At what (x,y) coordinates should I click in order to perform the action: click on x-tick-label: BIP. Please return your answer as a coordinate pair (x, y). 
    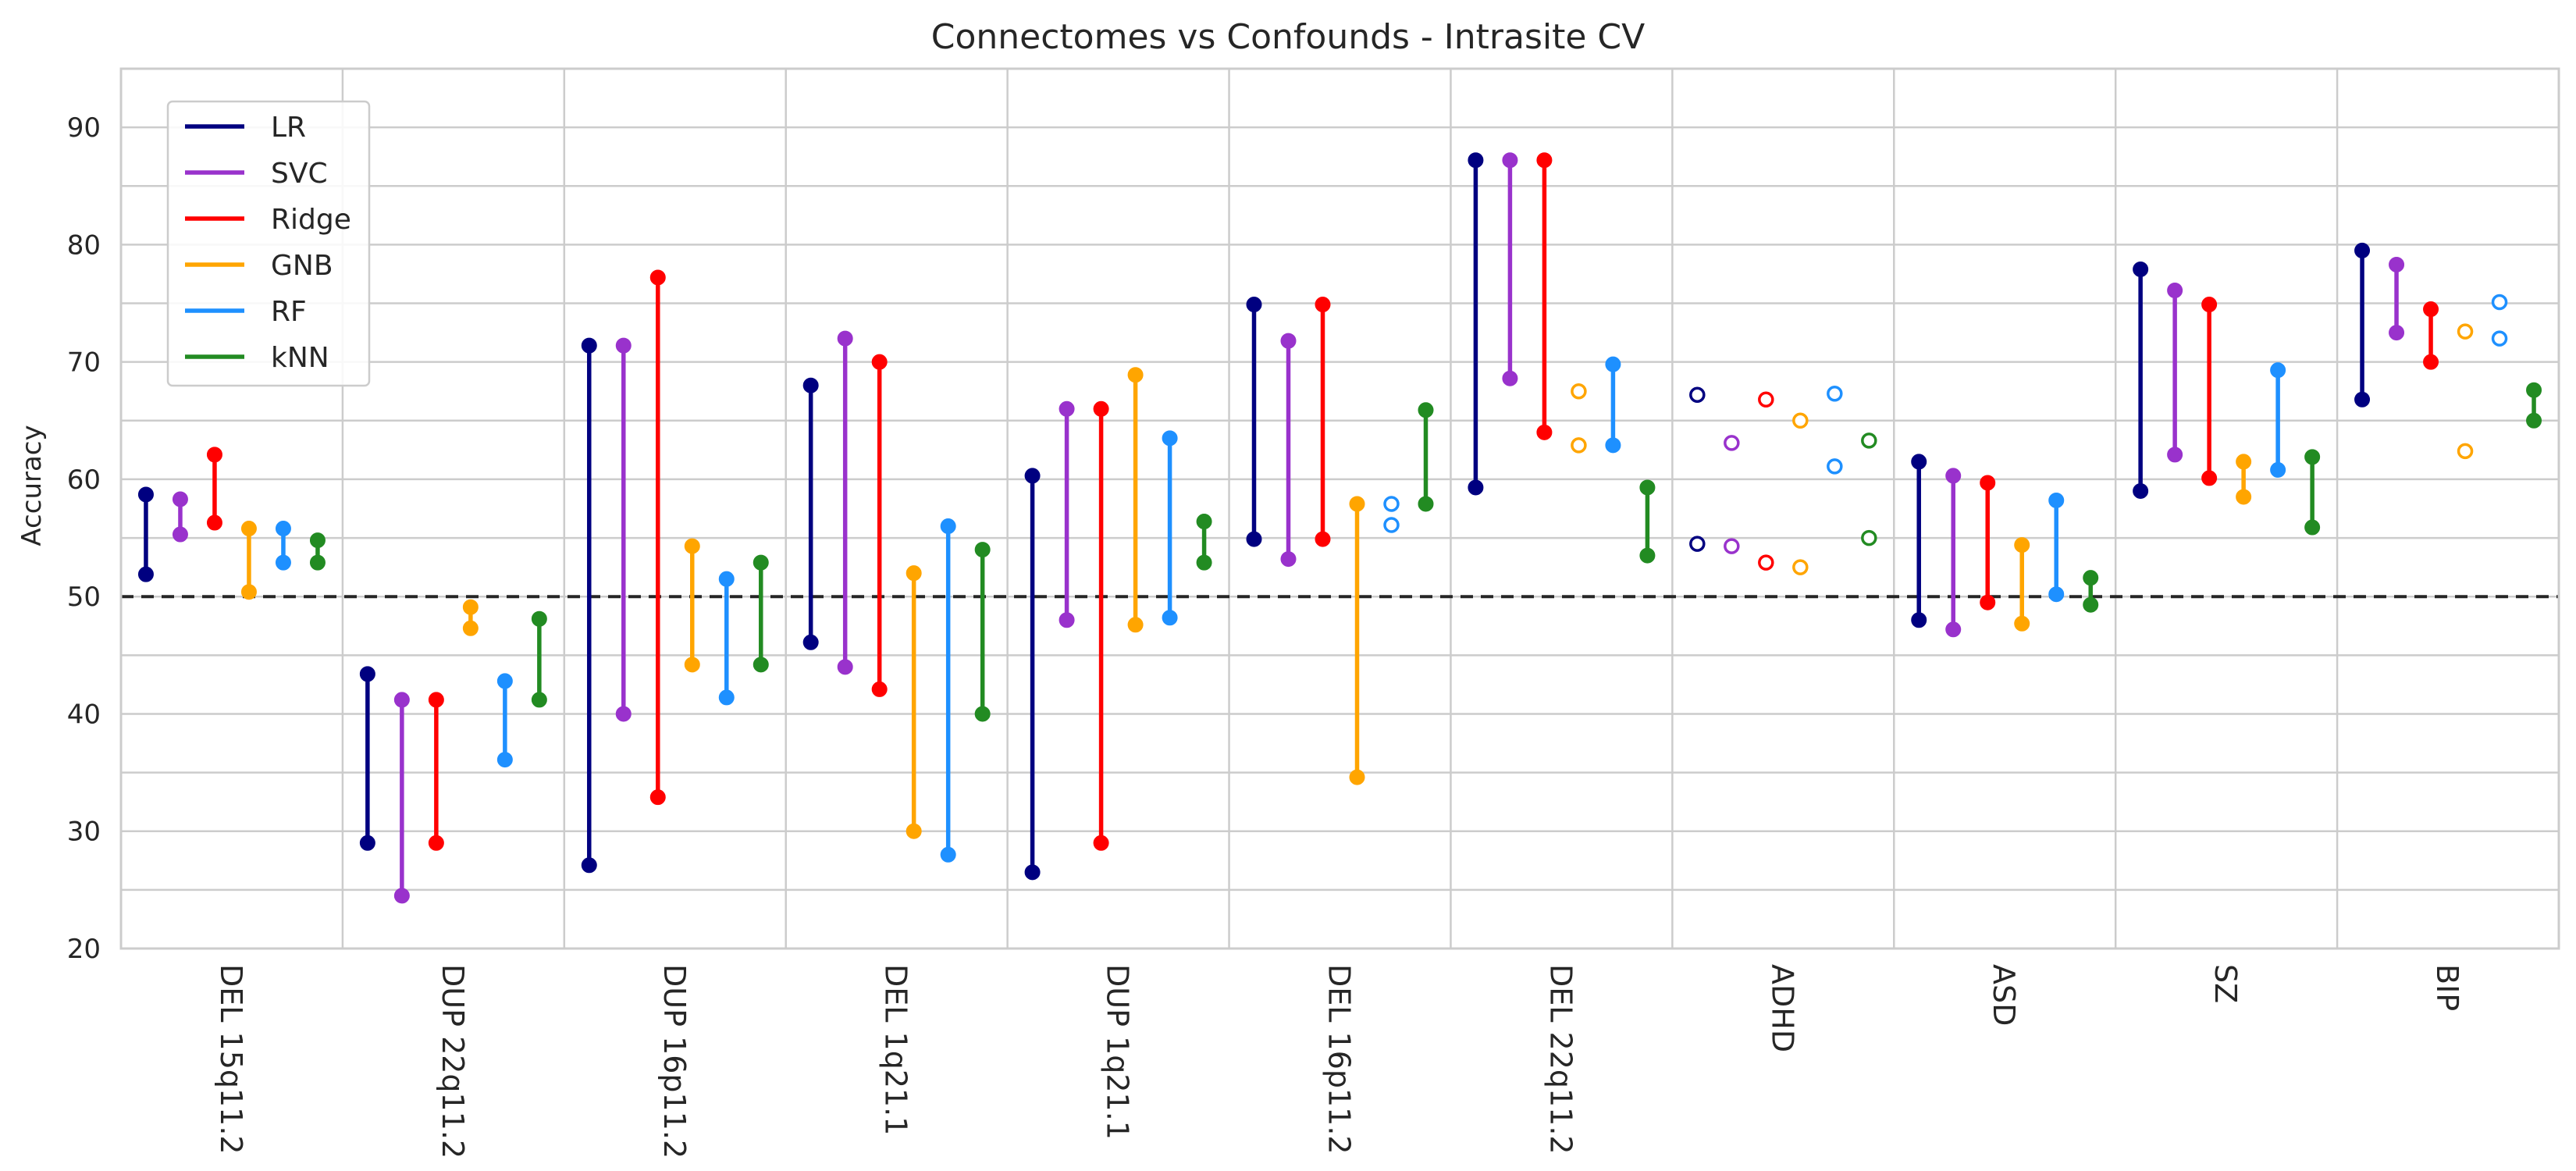
    Looking at the image, I should click on (2447, 987).